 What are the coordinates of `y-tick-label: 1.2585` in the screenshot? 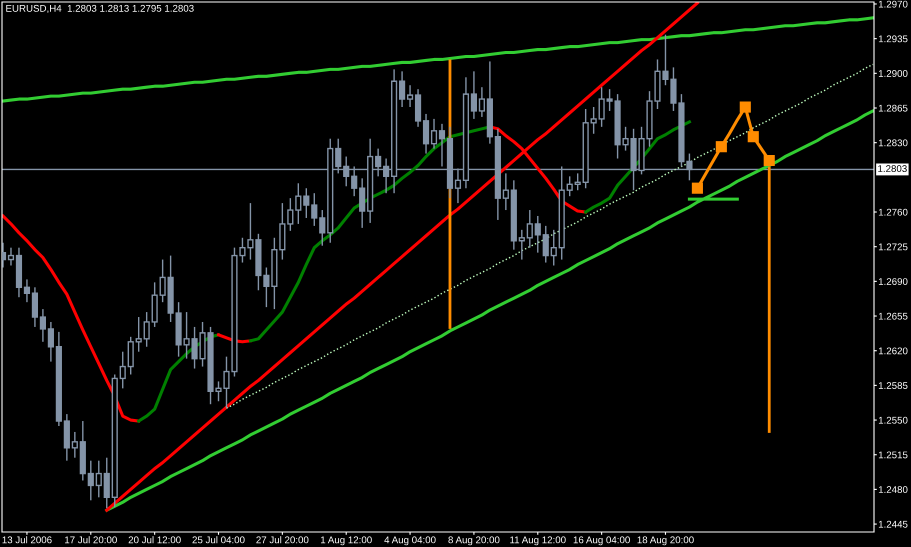 It's located at (893, 385).